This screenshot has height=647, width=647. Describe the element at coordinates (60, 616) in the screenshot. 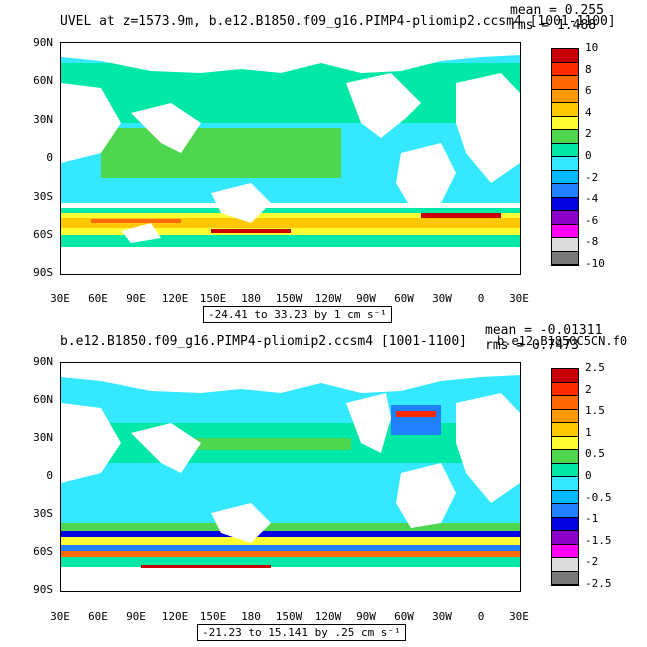

I see `bottom-xtick-30e: 30E` at that location.